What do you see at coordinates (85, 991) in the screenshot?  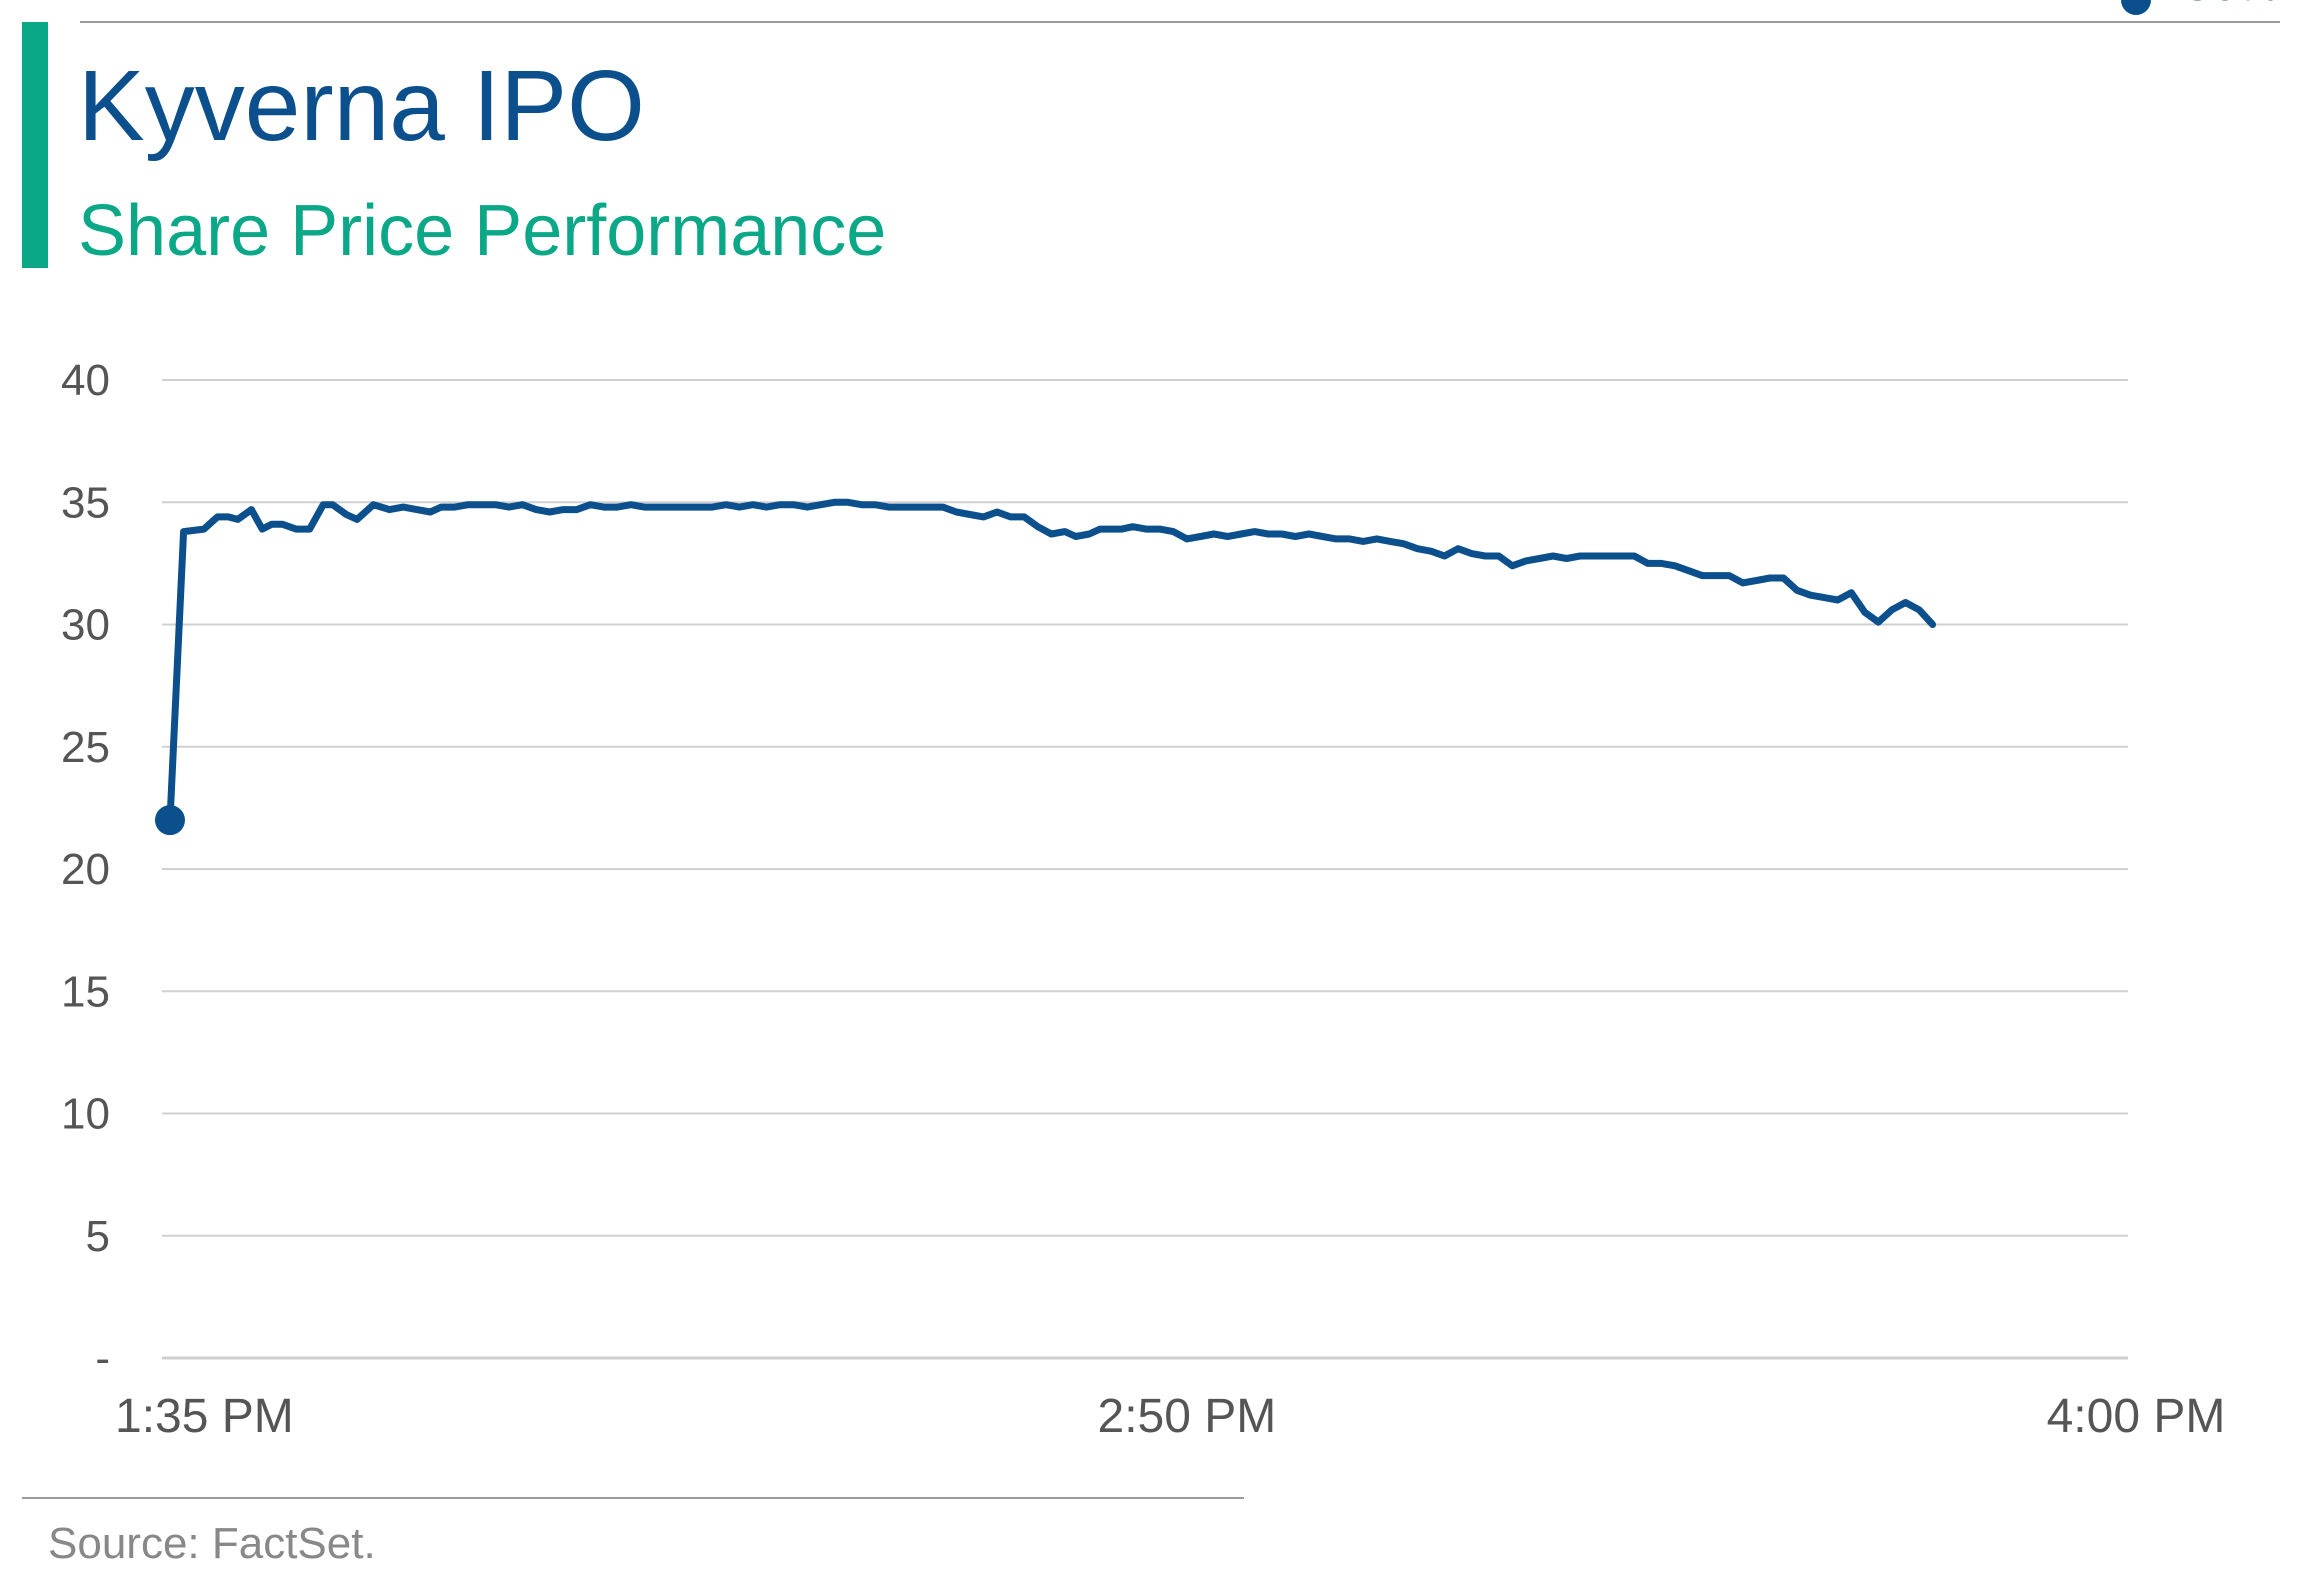 I see `y-tick-label: 15` at bounding box center [85, 991].